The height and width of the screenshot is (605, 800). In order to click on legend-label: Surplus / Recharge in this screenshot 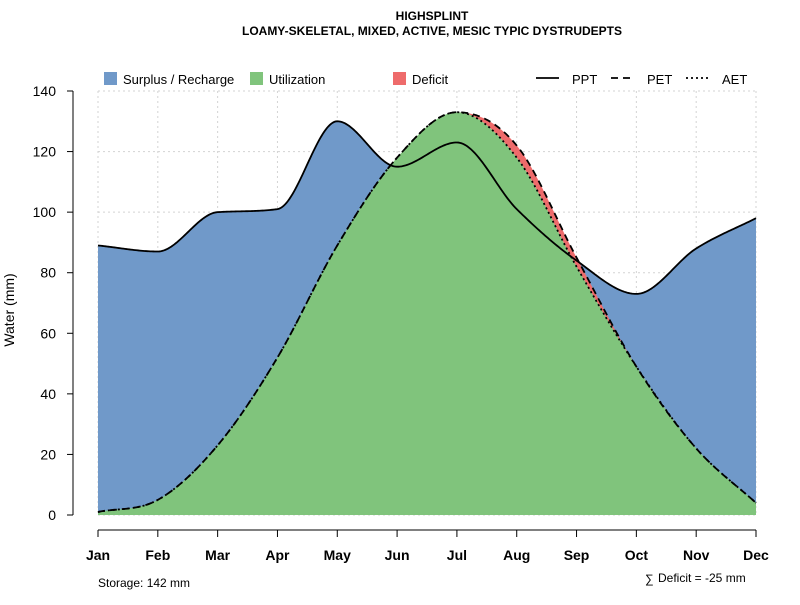, I will do `click(178, 79)`.